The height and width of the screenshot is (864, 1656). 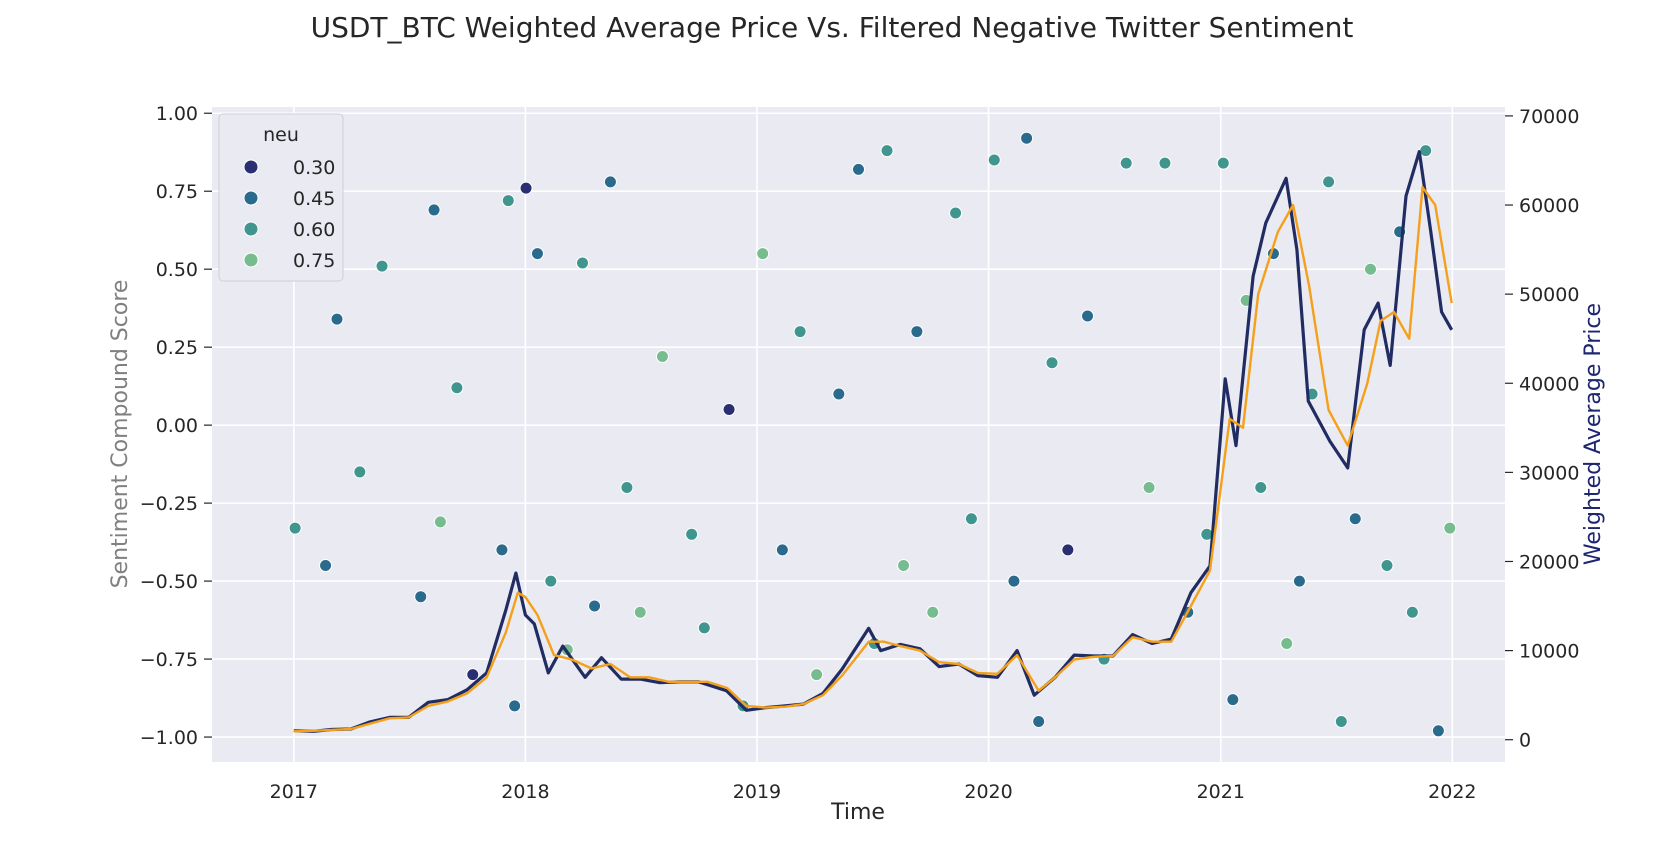 I want to click on y-tick-label: 1.00, so click(x=177, y=114).